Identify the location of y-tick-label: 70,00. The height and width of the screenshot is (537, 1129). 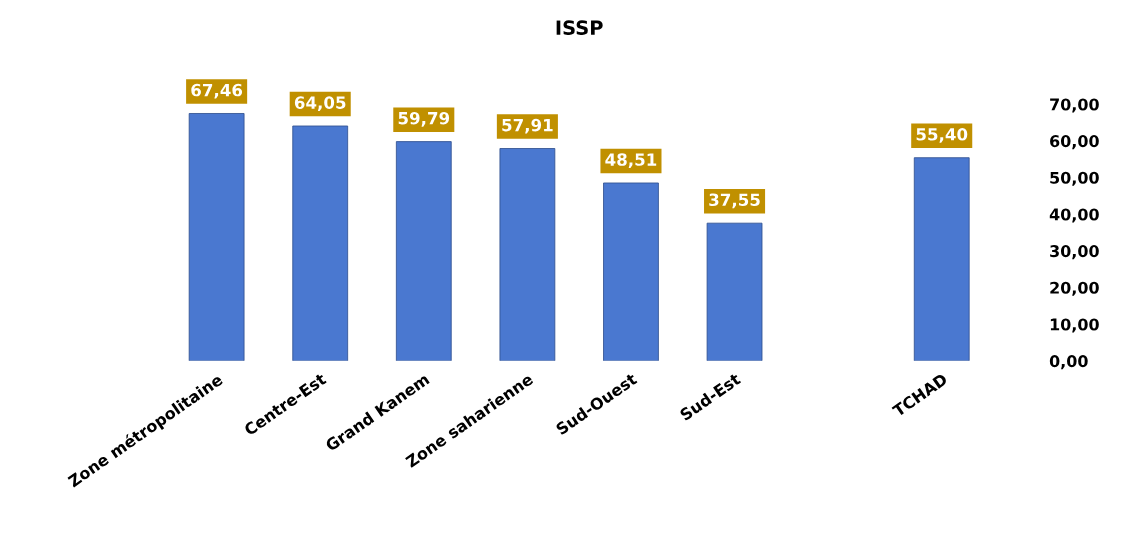
(1074, 105).